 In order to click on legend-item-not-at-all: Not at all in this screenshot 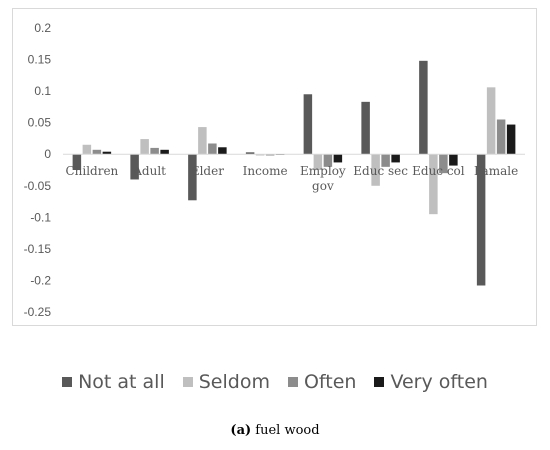, I will do `click(113, 382)`.